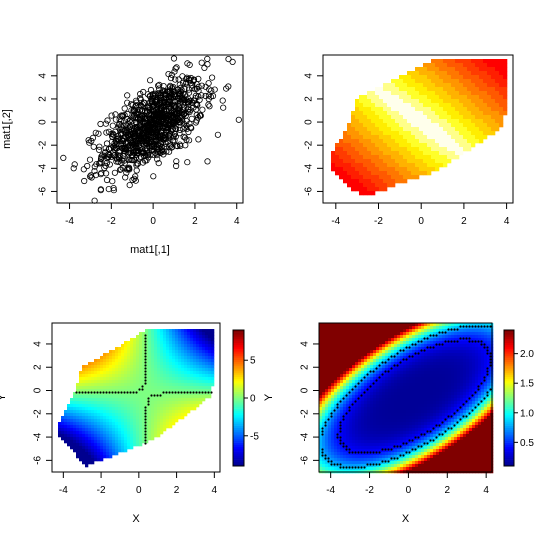 This screenshot has height=540, width=540. Describe the element at coordinates (378, 221) in the screenshot. I see `heat-x-tick-label: -2` at that location.